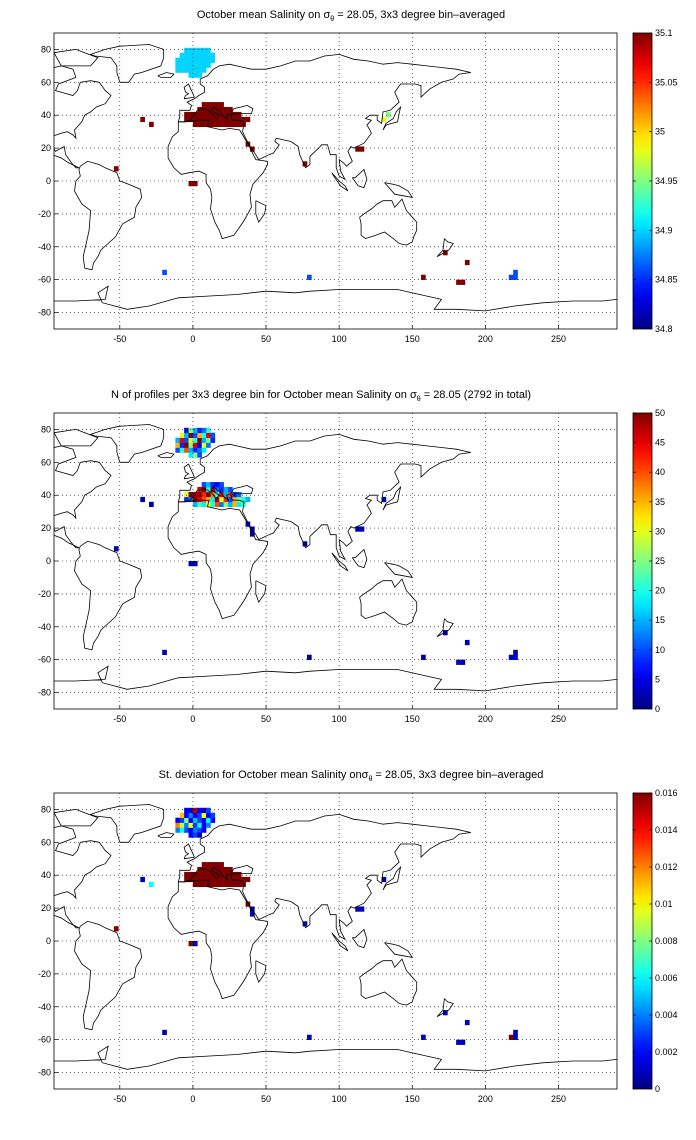 The height and width of the screenshot is (1140, 696). Describe the element at coordinates (666, 181) in the screenshot. I see `colorbar-tick-label: 34.95` at that location.